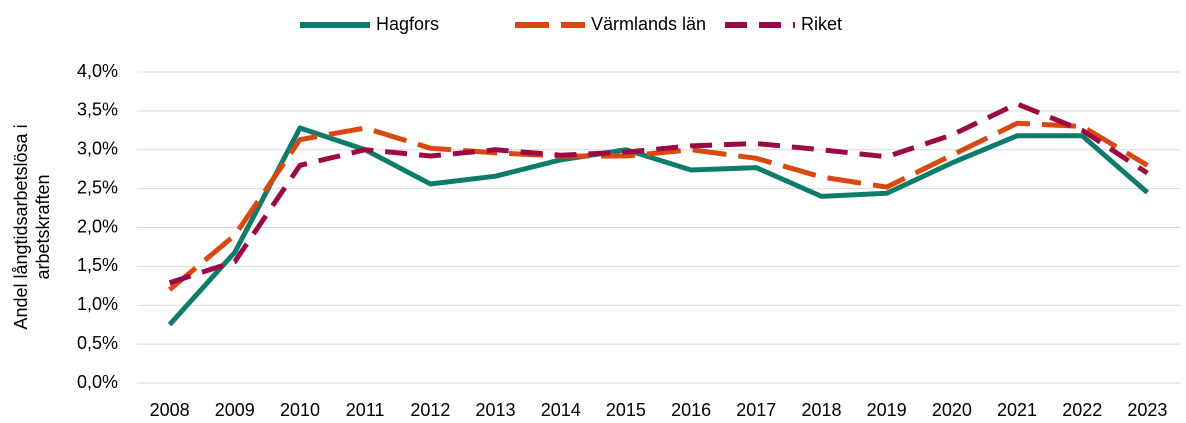  Describe the element at coordinates (97, 149) in the screenshot. I see `y-tick-label: 3,0%` at that location.